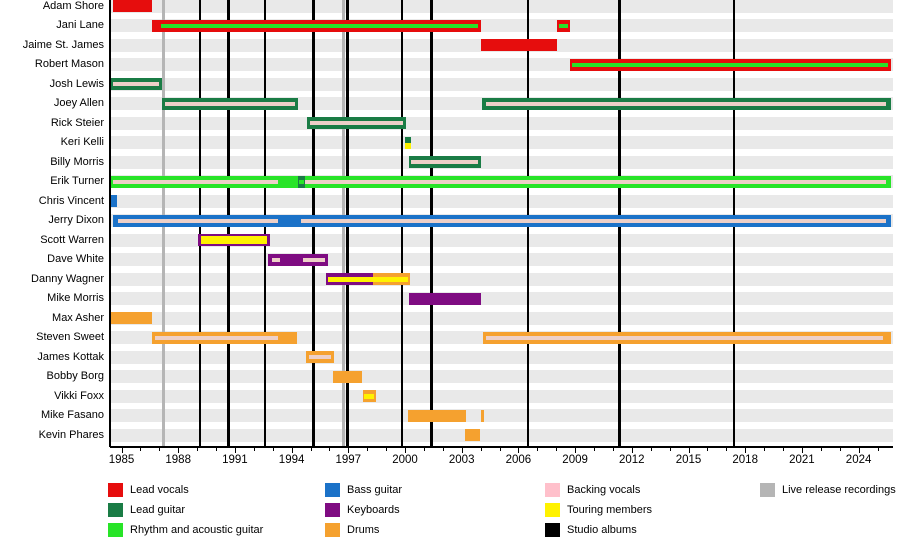 This screenshot has width=900, height=540. I want to click on timeline-bar-lead_guitar, so click(408, 139).